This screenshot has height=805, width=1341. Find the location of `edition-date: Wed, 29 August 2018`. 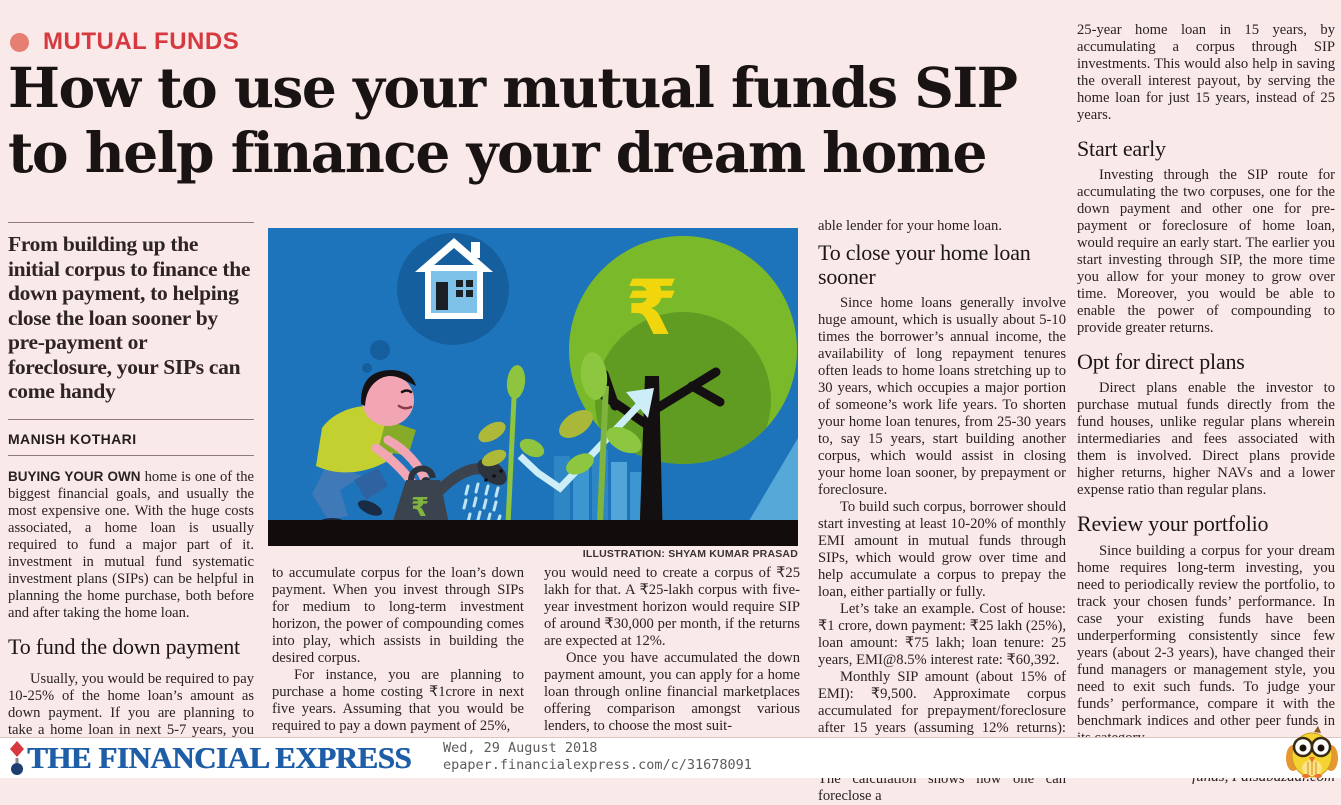

edition-date: Wed, 29 August 2018 is located at coordinates (520, 748).